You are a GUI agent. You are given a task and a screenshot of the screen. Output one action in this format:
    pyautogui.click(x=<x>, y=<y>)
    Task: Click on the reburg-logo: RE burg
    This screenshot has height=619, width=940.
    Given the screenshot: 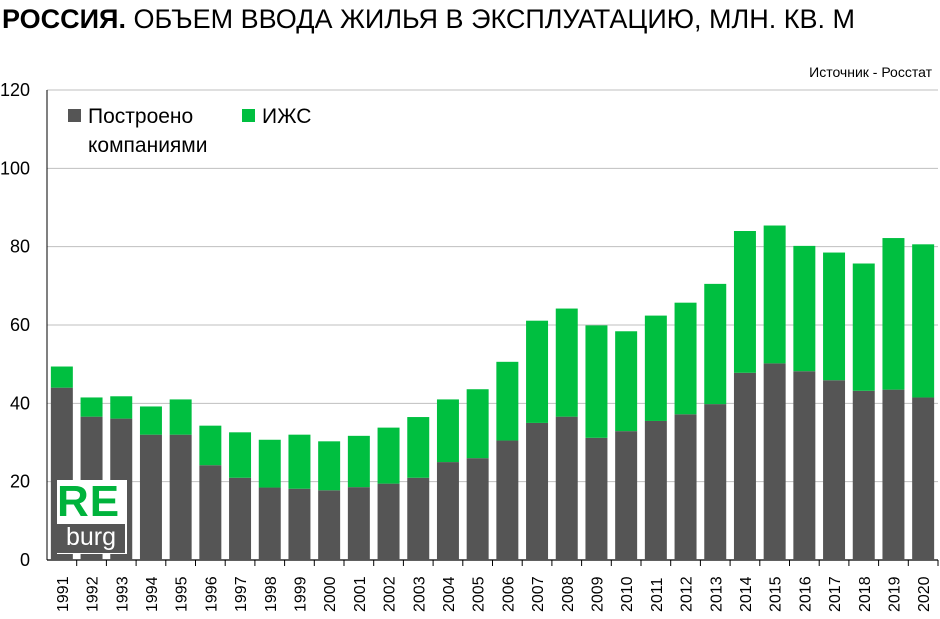 What is the action you would take?
    pyautogui.click(x=92, y=517)
    